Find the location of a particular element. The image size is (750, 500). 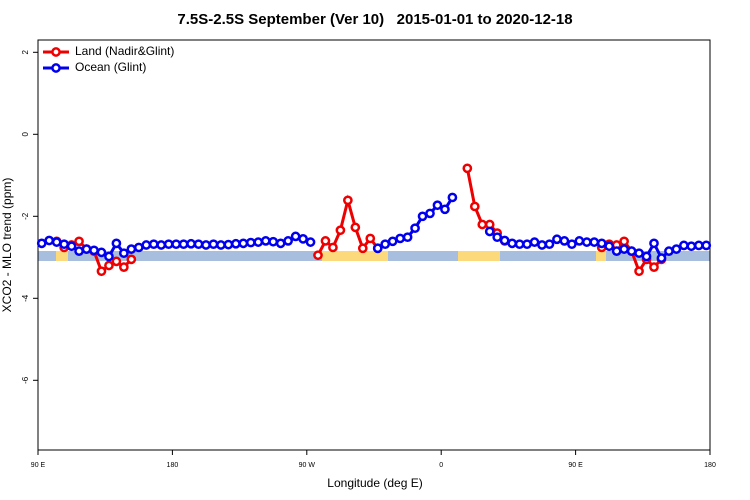

legend-label: Land (Nadir&Glint) is located at coordinates (124, 51).